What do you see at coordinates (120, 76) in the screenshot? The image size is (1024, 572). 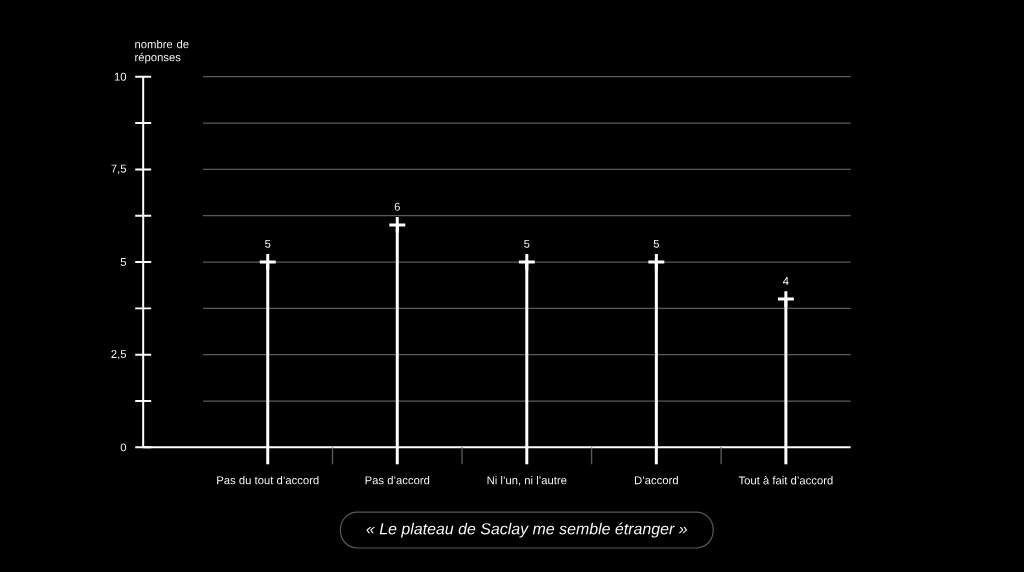 I see `y-tick-label: 10` at bounding box center [120, 76].